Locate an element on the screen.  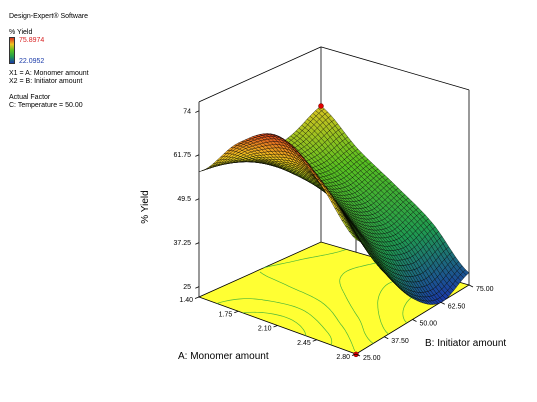
z-tick-label: 37.25 is located at coordinates (182, 243).